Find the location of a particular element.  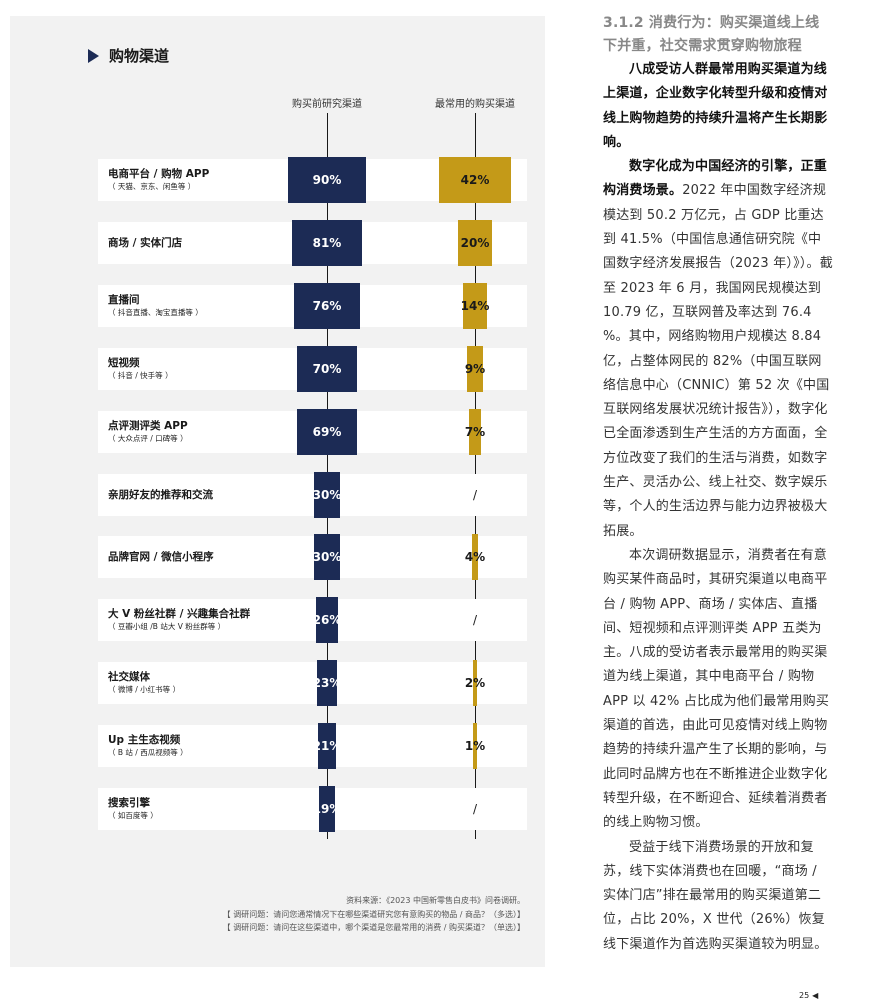

channel-name: 商场 / 实体门店 is located at coordinates (145, 242).